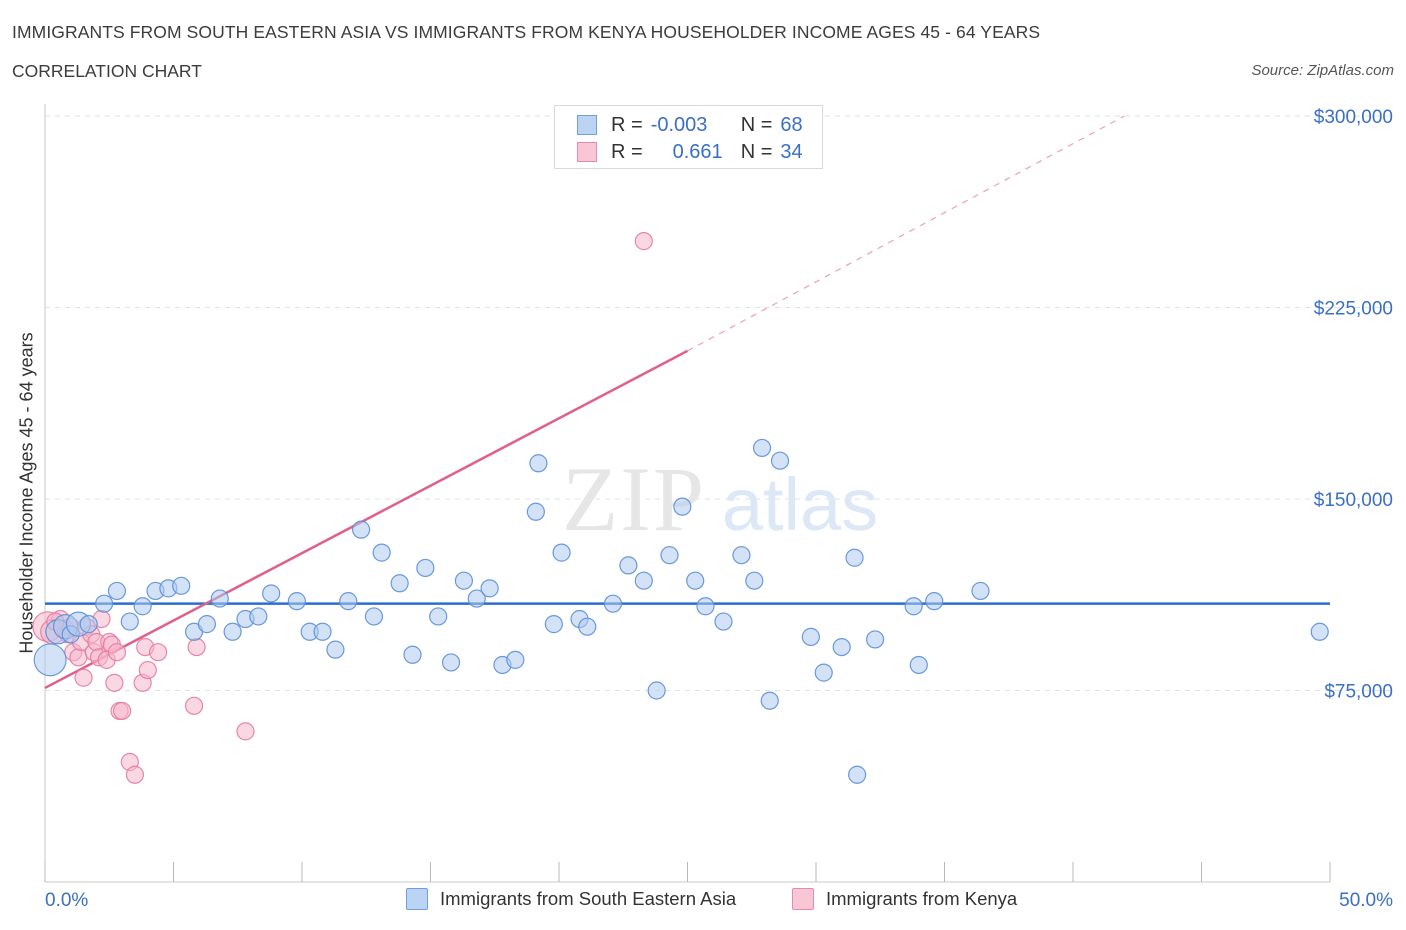 The height and width of the screenshot is (930, 1406). I want to click on legend-item-sea: Immigrants from South Eastern Asia, so click(571, 899).